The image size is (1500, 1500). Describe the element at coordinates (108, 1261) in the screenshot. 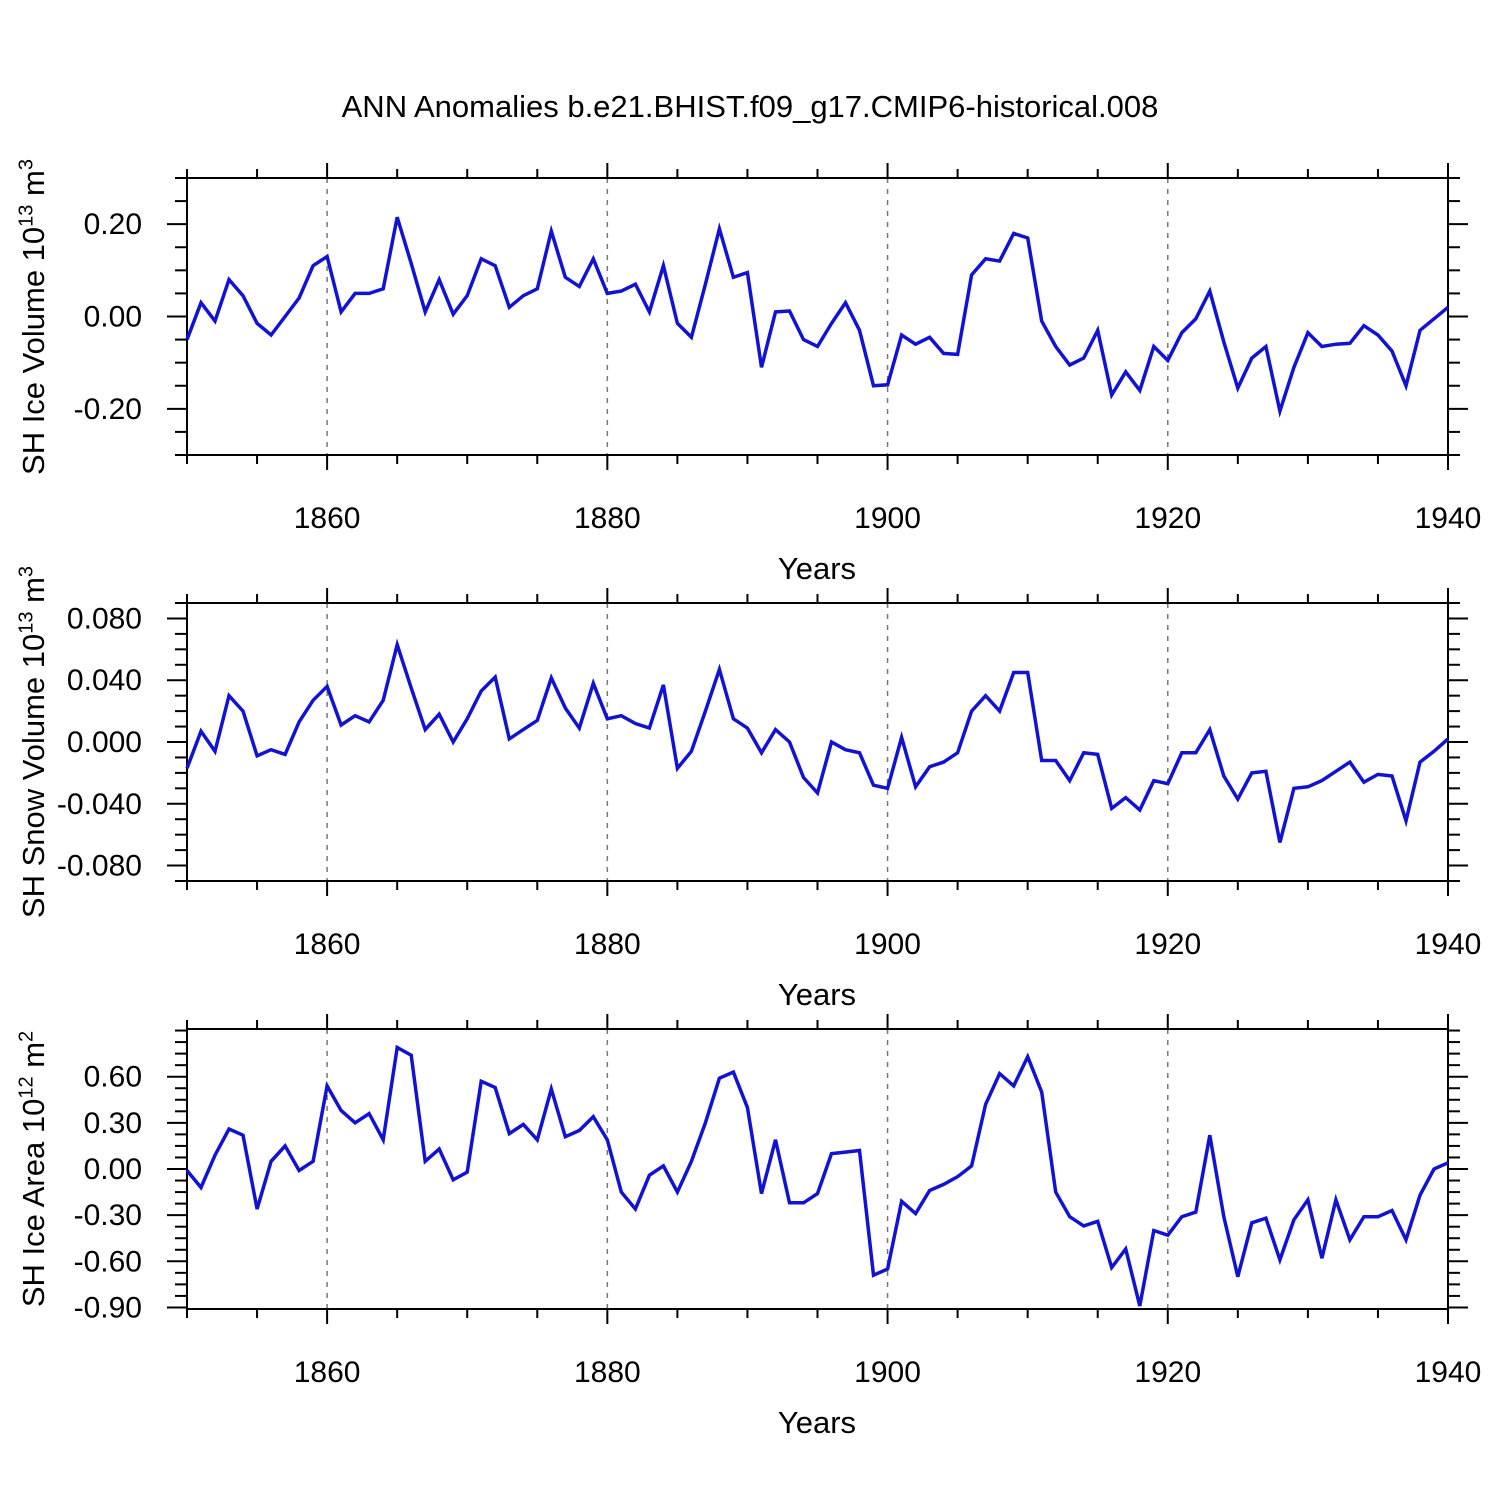

I see `y-tick-label: -0.60` at that location.